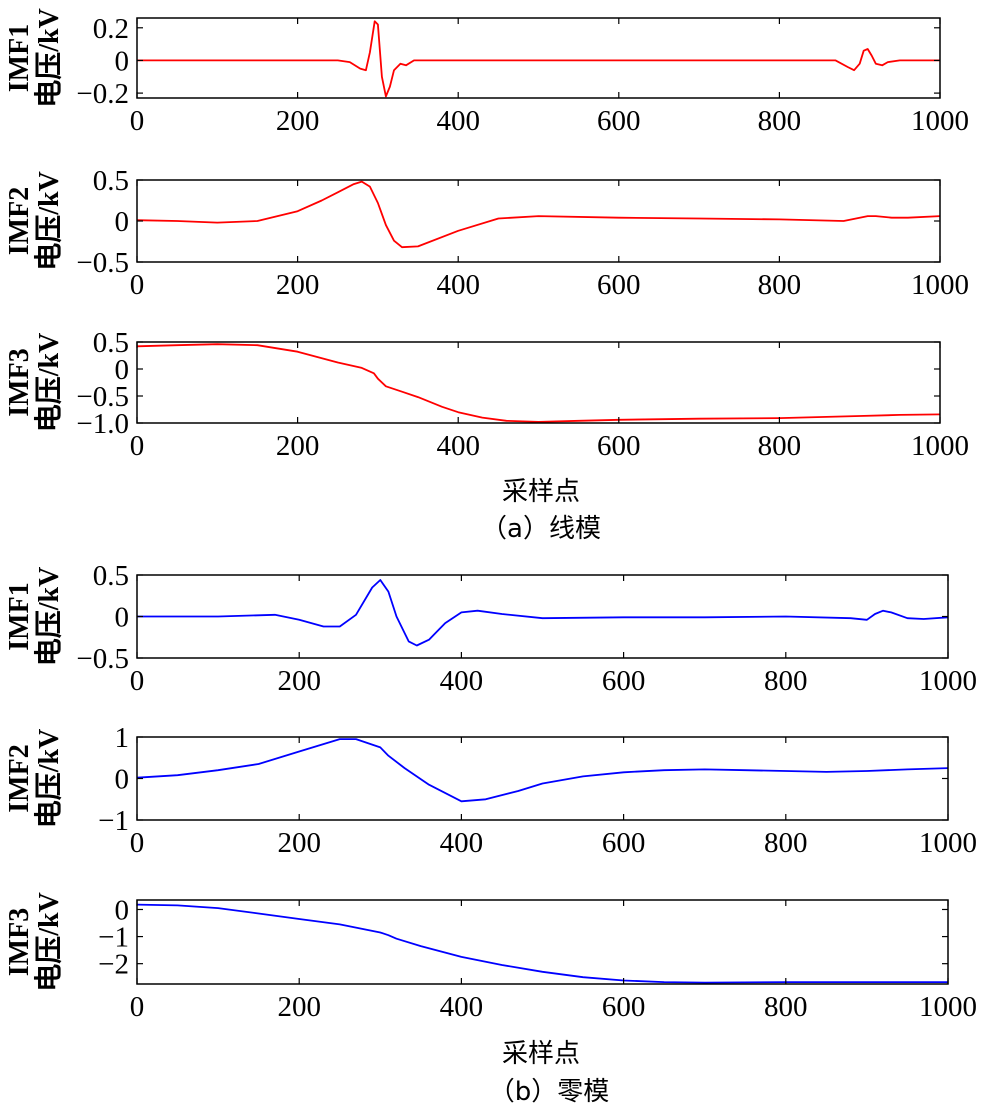  What do you see at coordinates (786, 843) in the screenshot?
I see `x-tick-label-panel-5: 800` at bounding box center [786, 843].